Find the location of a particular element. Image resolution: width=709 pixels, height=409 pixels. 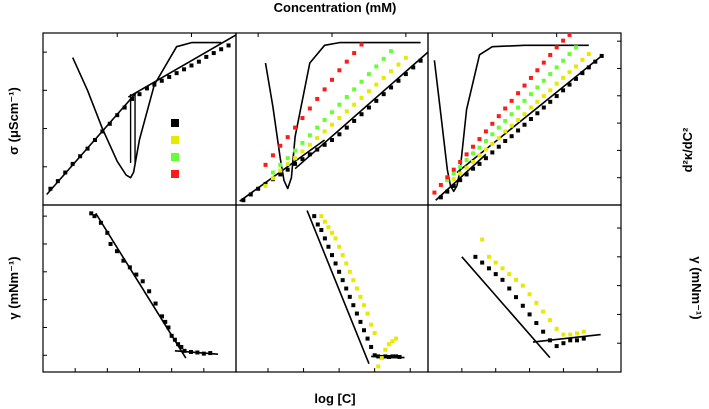

right-ylabel-bottom: γ (mNm⁻¹) is located at coordinates (696, 287).